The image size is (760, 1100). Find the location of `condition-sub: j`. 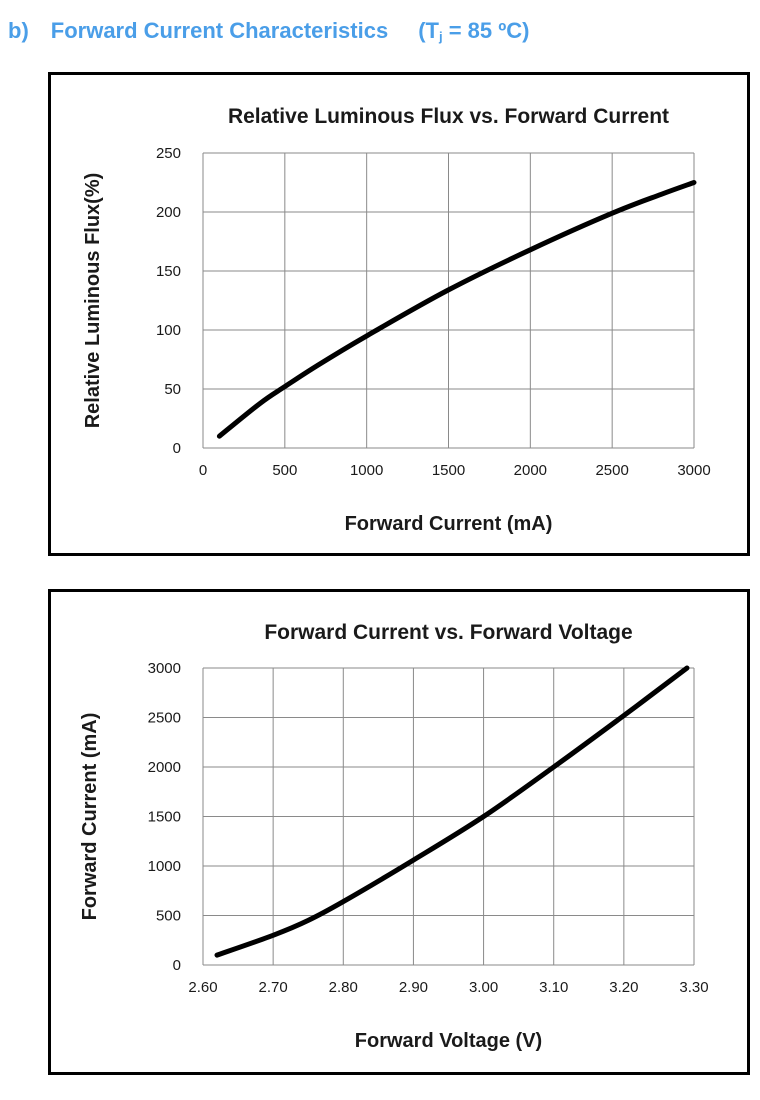

condition-sub: j is located at coordinates (440, 36).